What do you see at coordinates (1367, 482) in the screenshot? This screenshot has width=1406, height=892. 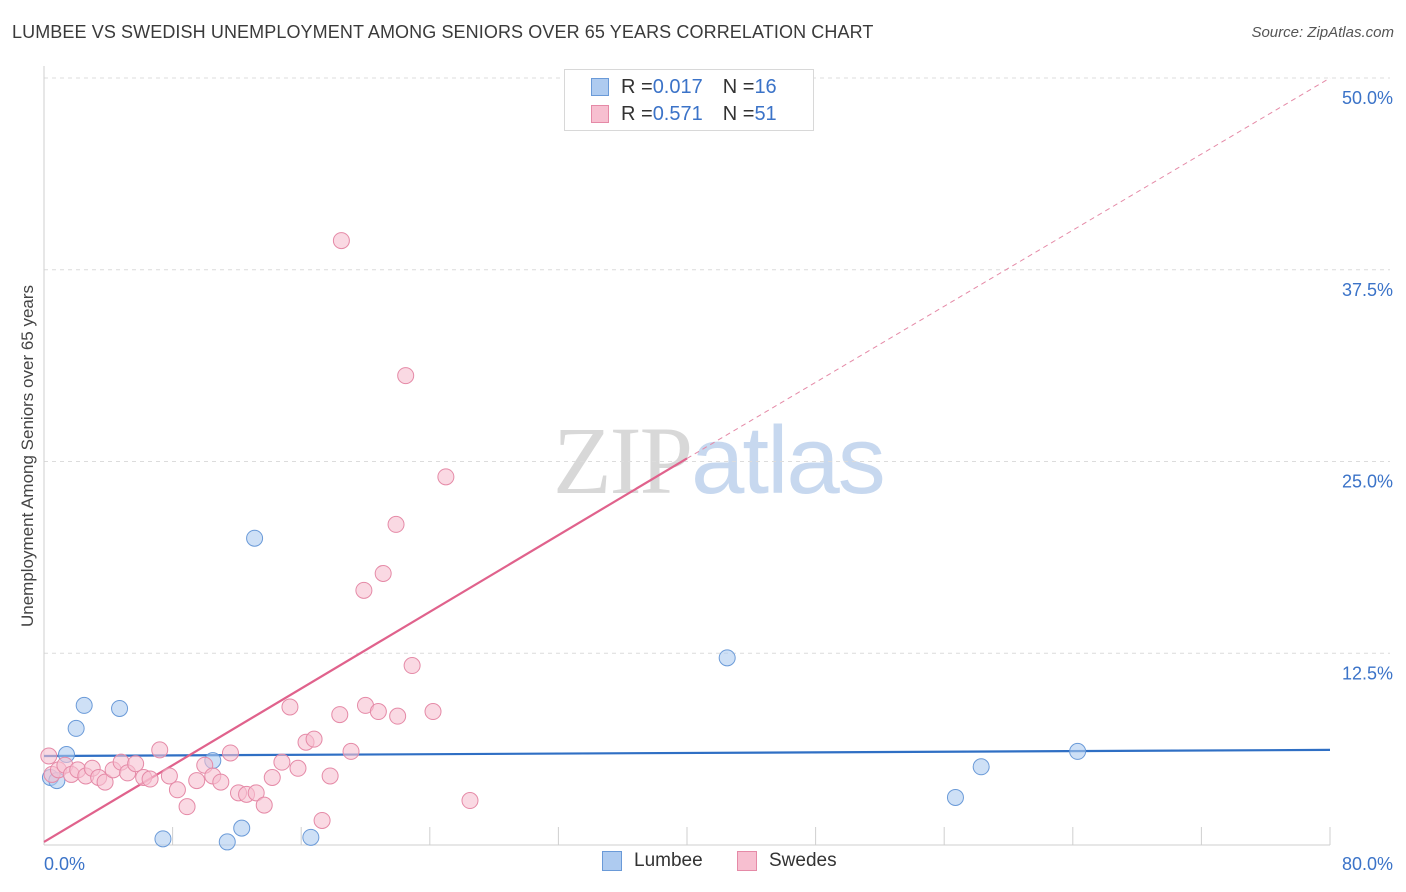 I see `y-tick-label-1: 25.0%` at bounding box center [1367, 482].